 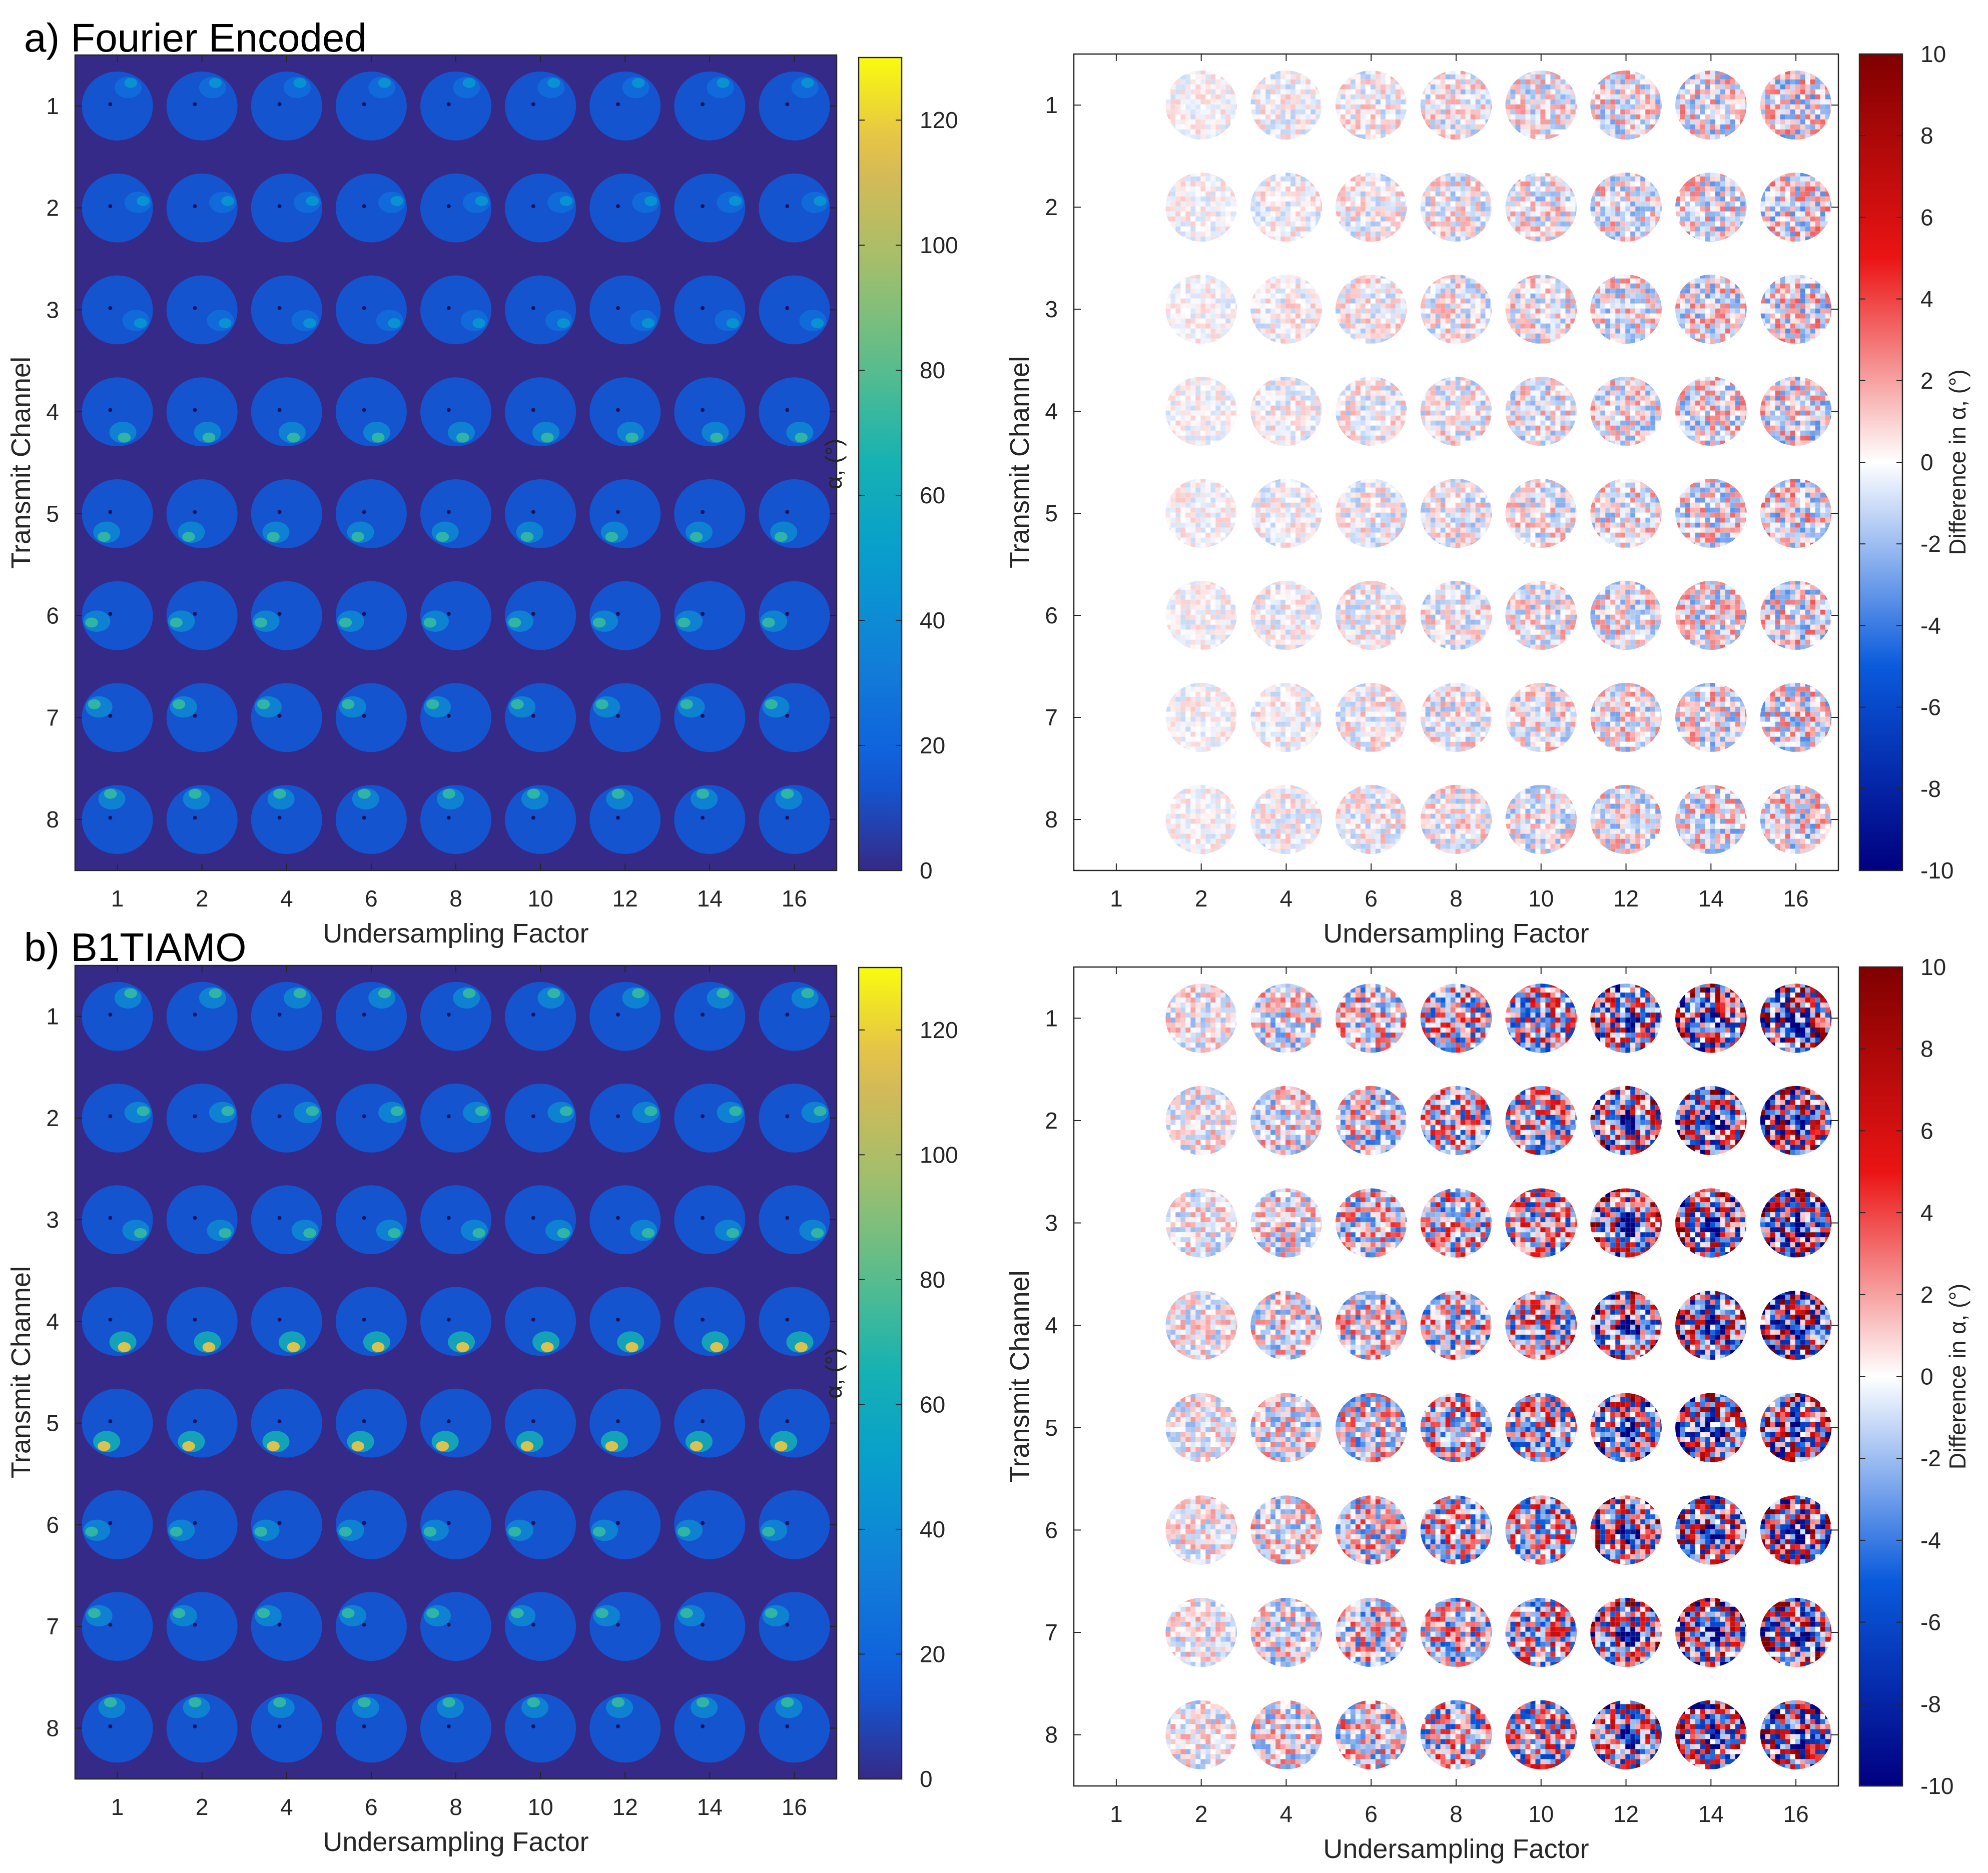 I want to click on heatmap-cell-ch4-uf8, so click(x=456, y=1321).